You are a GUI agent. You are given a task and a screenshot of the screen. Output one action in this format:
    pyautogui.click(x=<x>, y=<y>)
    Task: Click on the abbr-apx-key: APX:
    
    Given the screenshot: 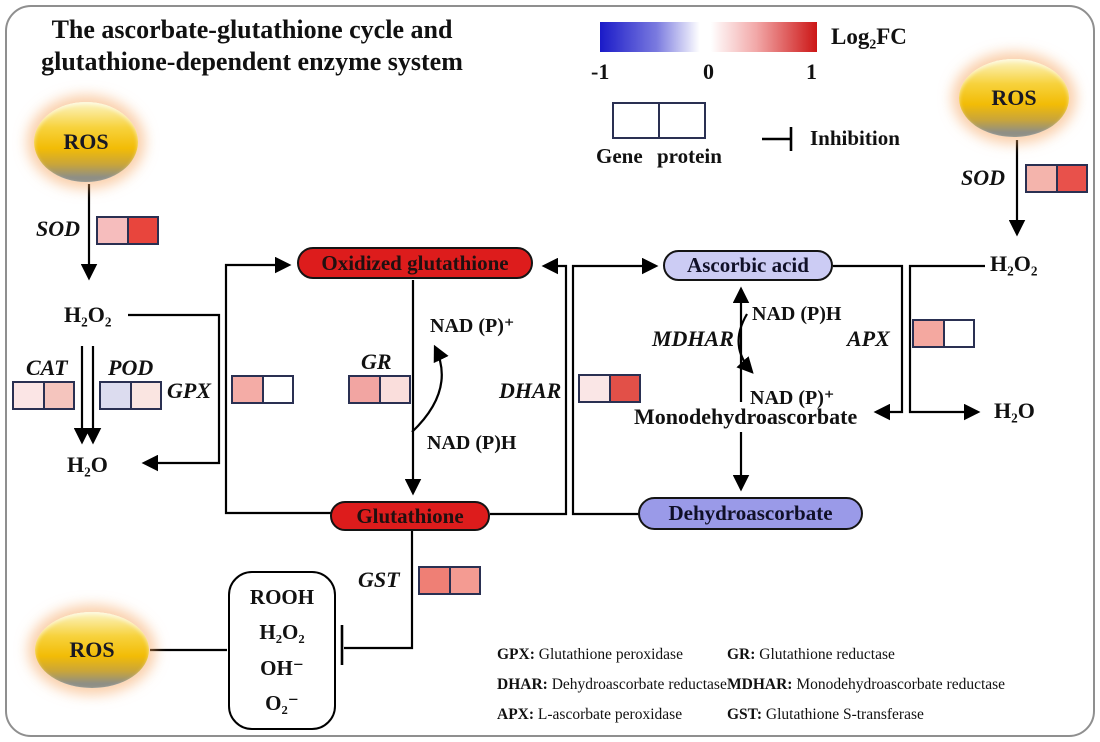 What is the action you would take?
    pyautogui.click(x=516, y=714)
    